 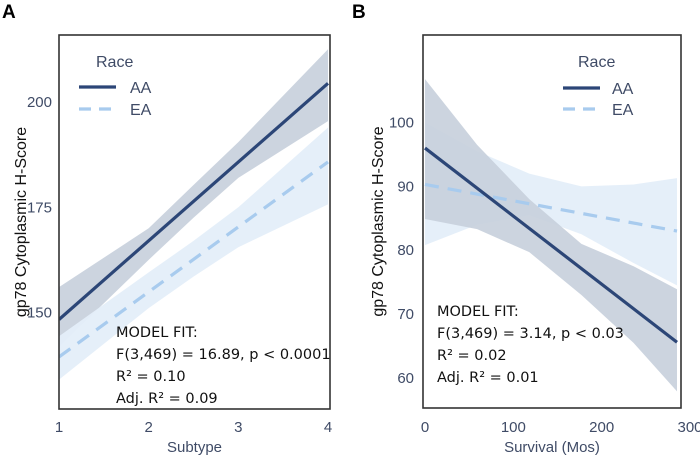 I want to click on x-tick-label: 300, so click(x=688, y=427).